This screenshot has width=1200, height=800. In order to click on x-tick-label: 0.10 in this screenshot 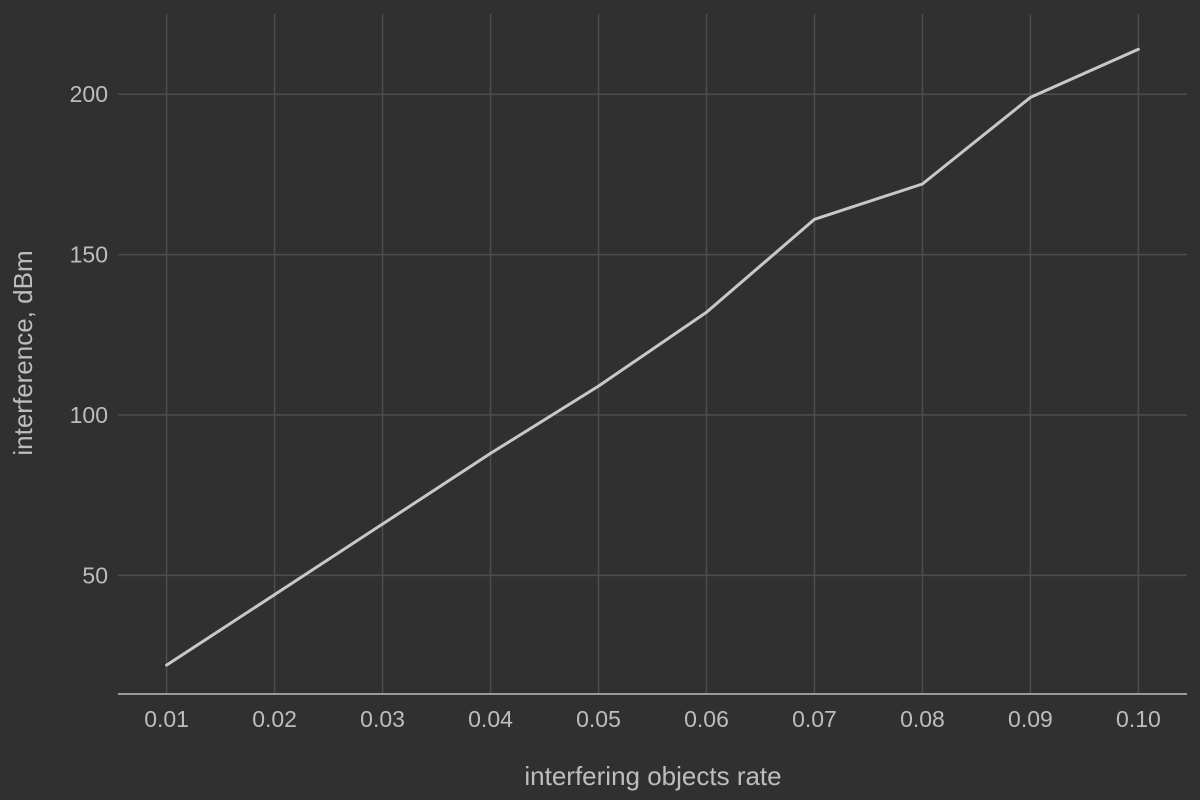, I will do `click(1138, 719)`.